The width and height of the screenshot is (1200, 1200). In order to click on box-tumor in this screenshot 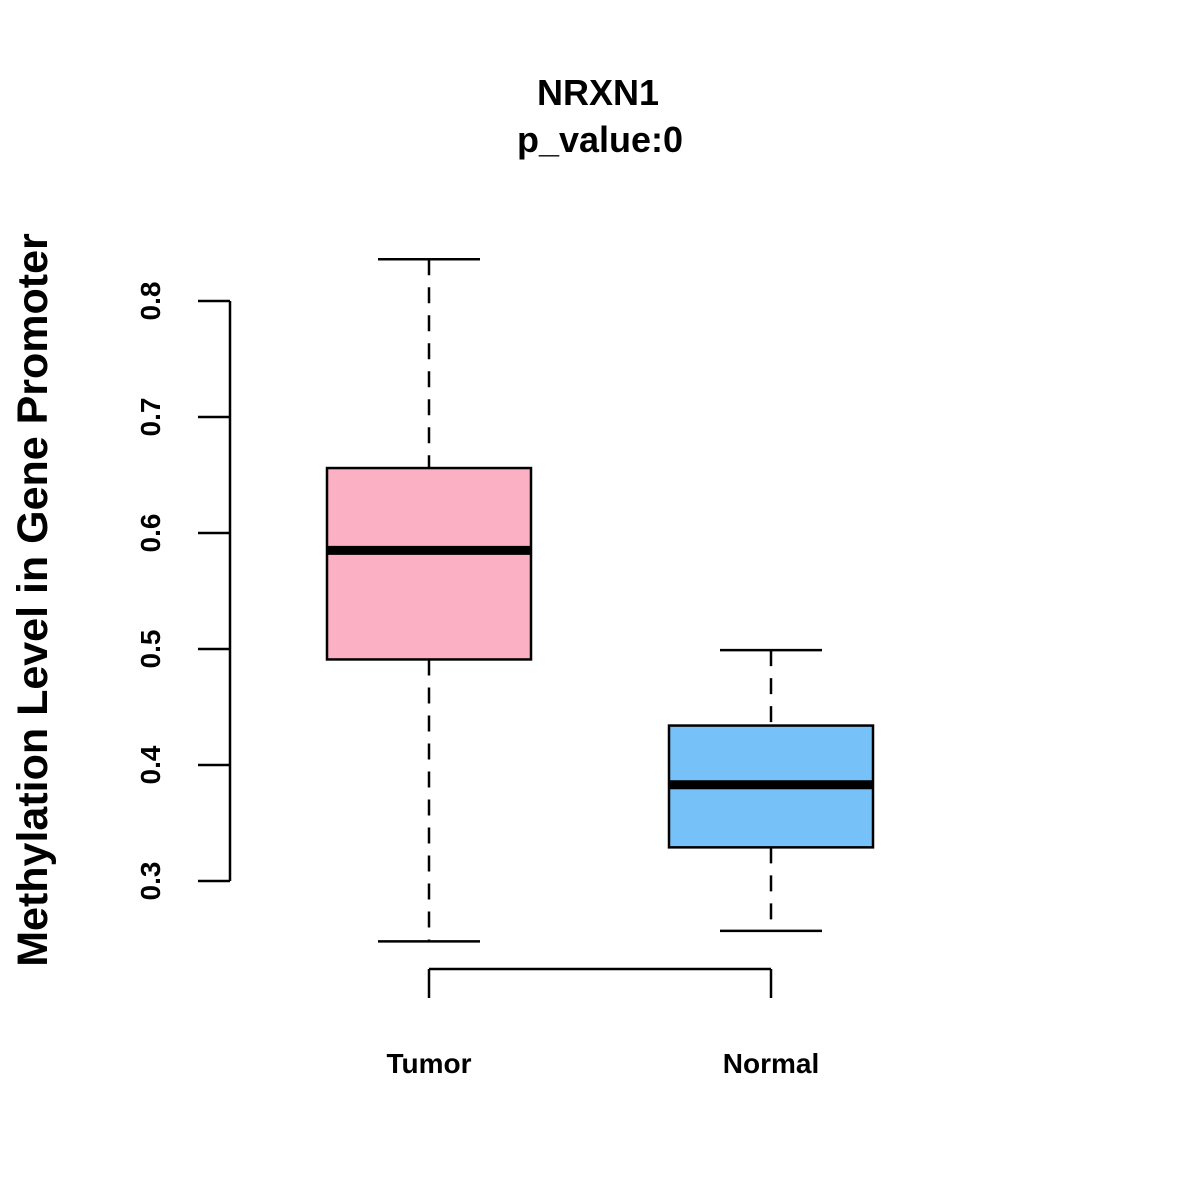, I will do `click(429, 600)`.